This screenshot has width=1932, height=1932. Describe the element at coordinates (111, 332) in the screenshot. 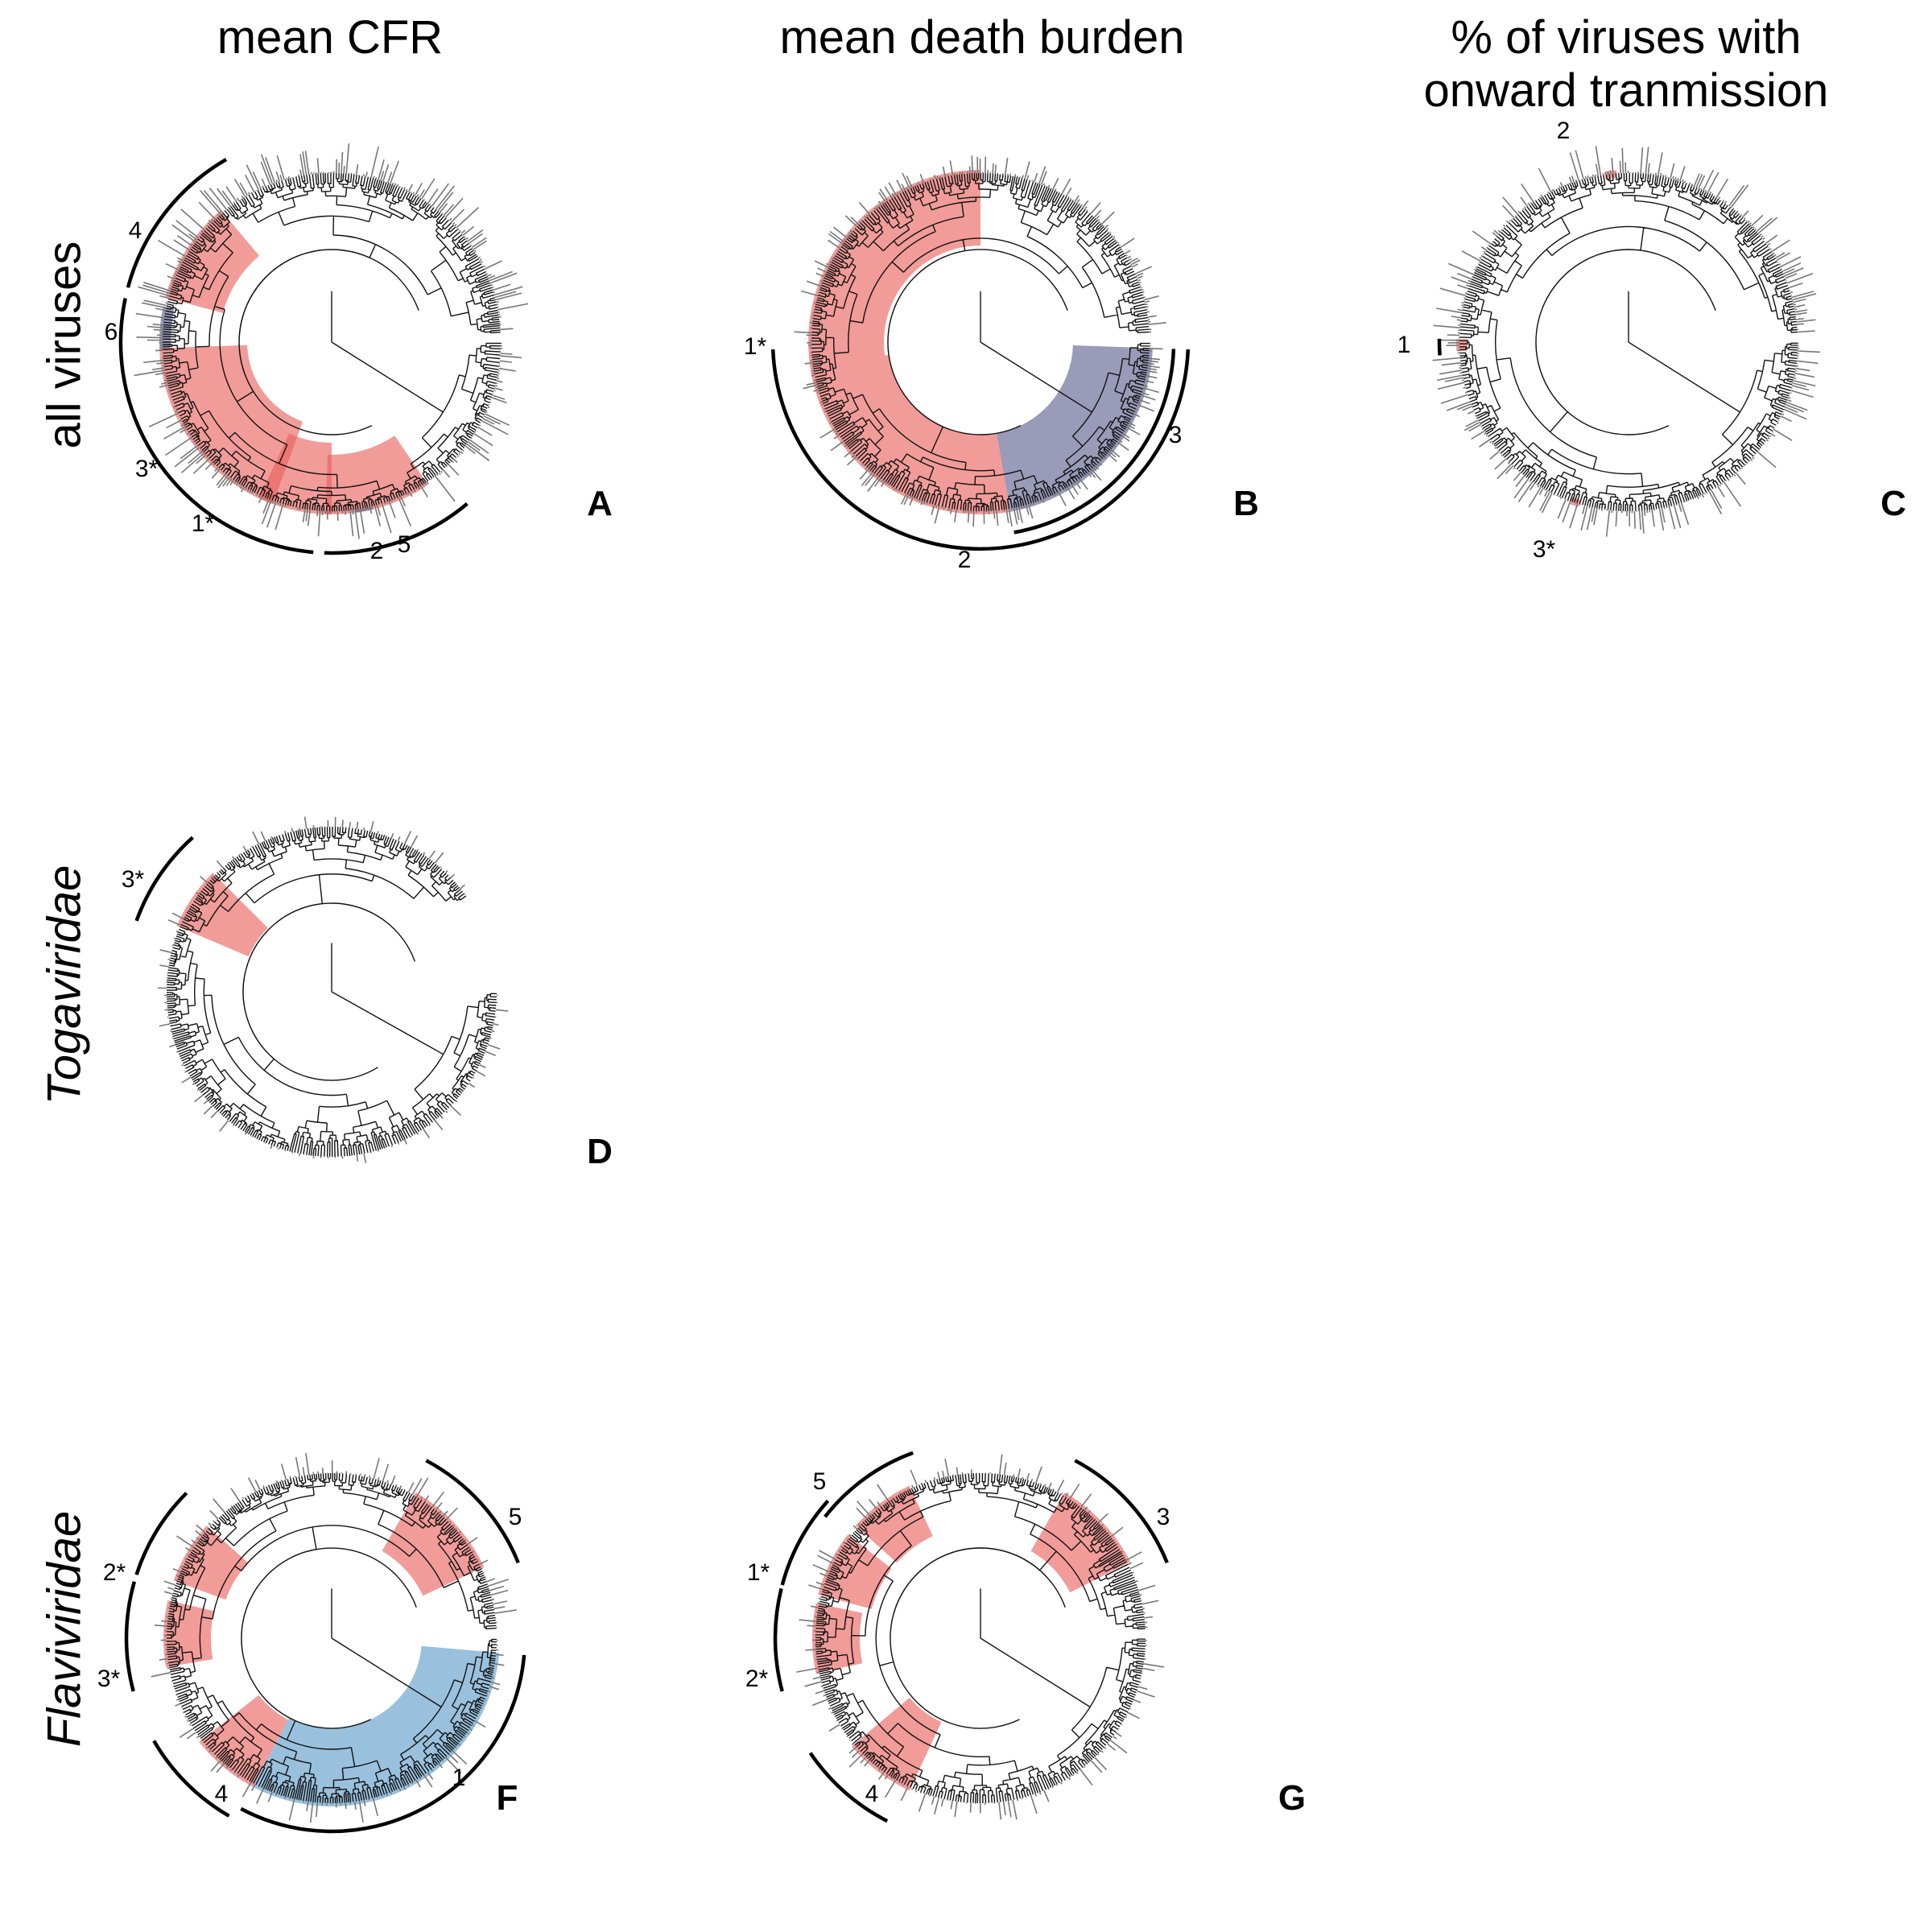

I see `clade-label: 6` at that location.